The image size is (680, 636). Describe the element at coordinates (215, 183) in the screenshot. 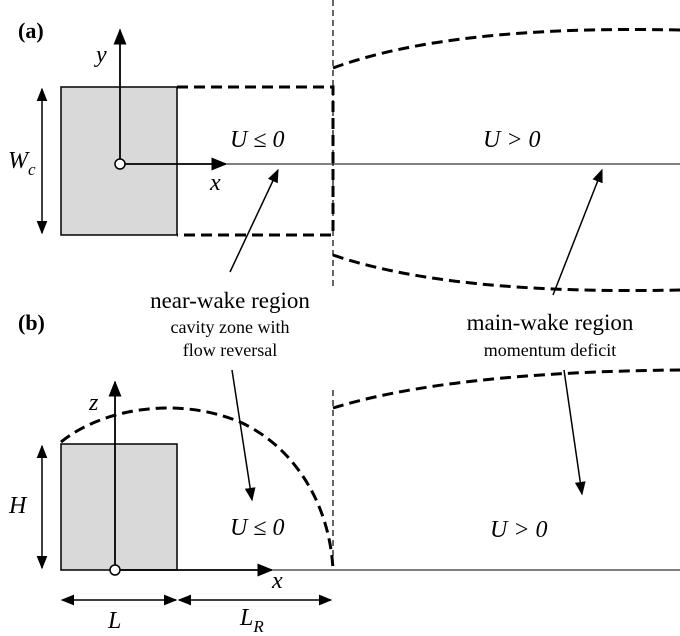

I see `x-axis-label-a: x` at that location.